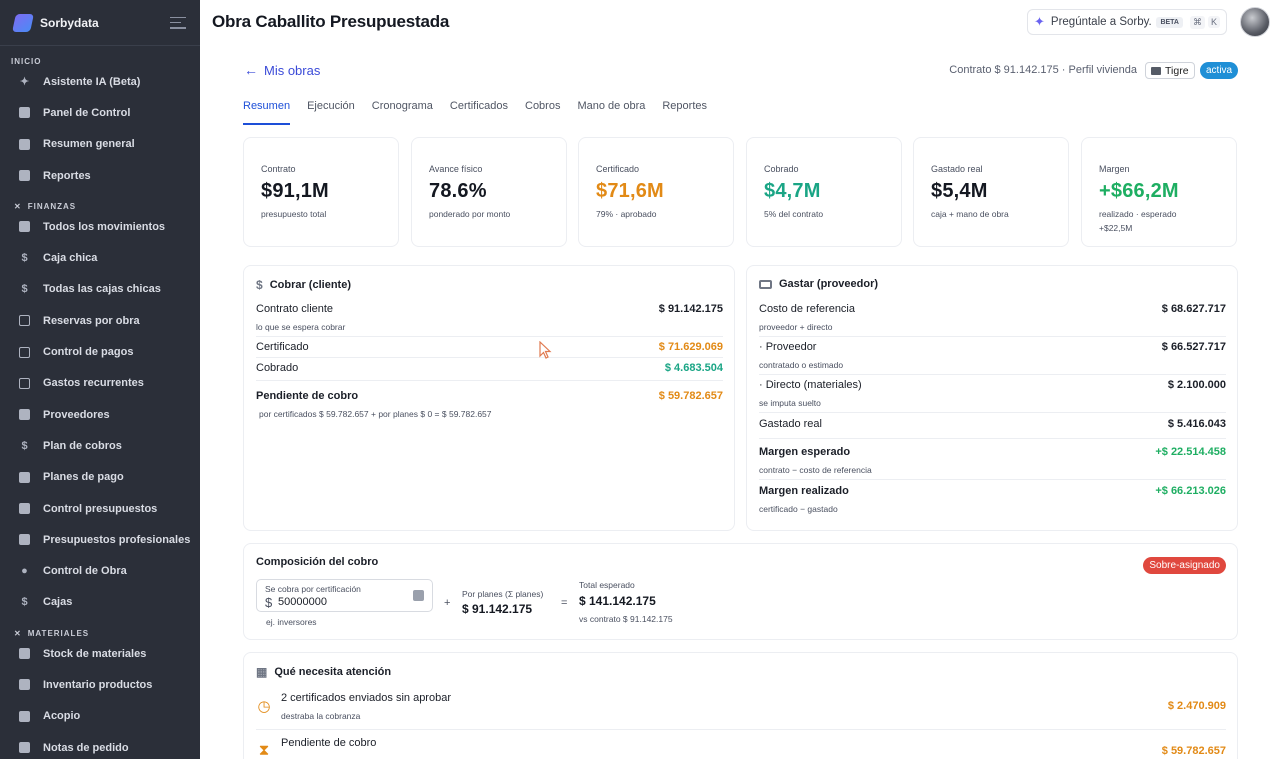 This screenshot has height=759, width=1280. What do you see at coordinates (970, 214) in the screenshot?
I see `kpi-sub: caja + mano de obra` at bounding box center [970, 214].